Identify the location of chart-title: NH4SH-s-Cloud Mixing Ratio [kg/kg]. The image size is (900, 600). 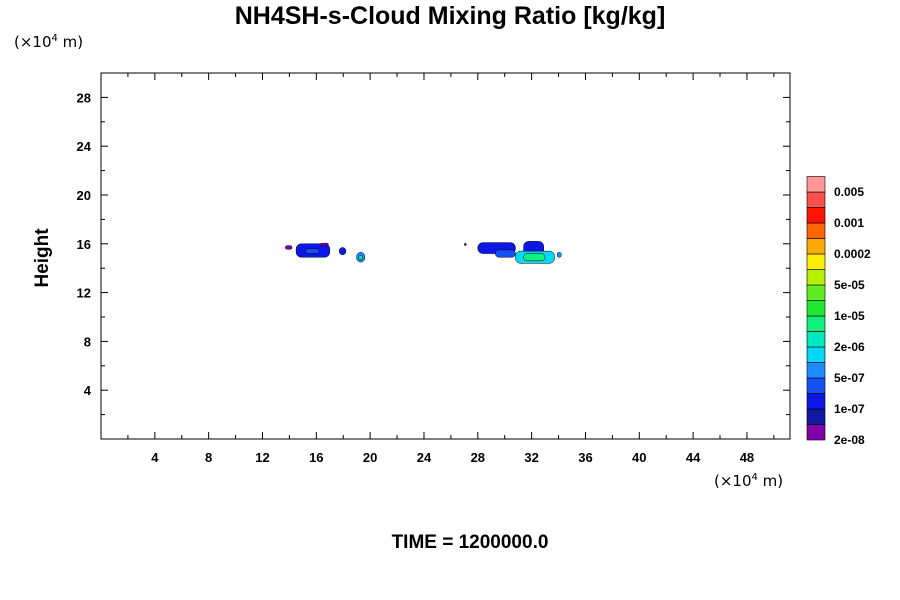
(450, 16).